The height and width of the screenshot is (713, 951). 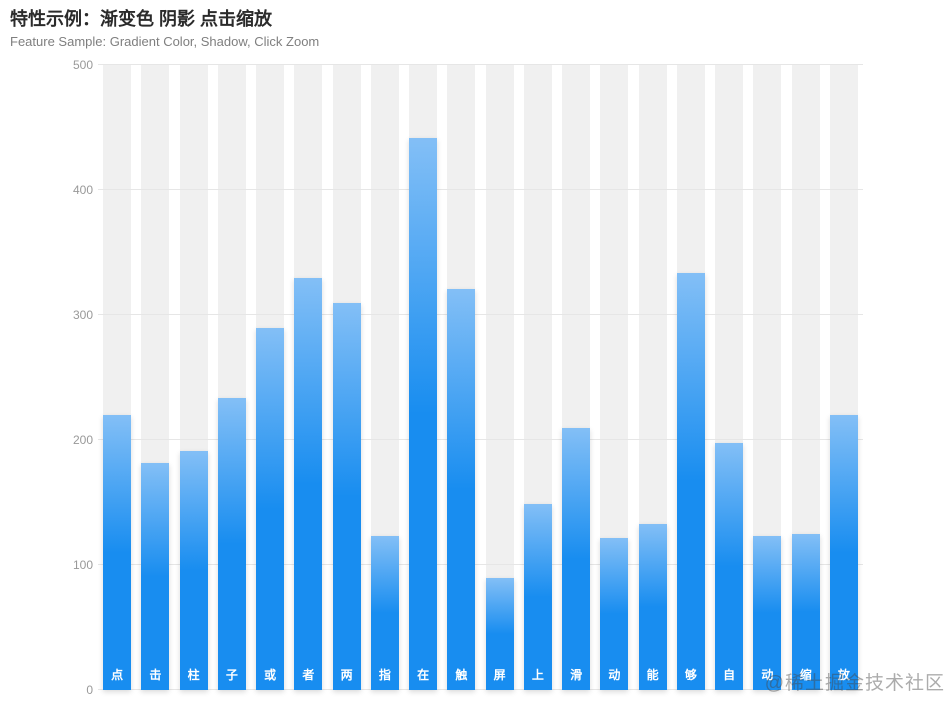 I want to click on bar-column: 缩, so click(x=806, y=377).